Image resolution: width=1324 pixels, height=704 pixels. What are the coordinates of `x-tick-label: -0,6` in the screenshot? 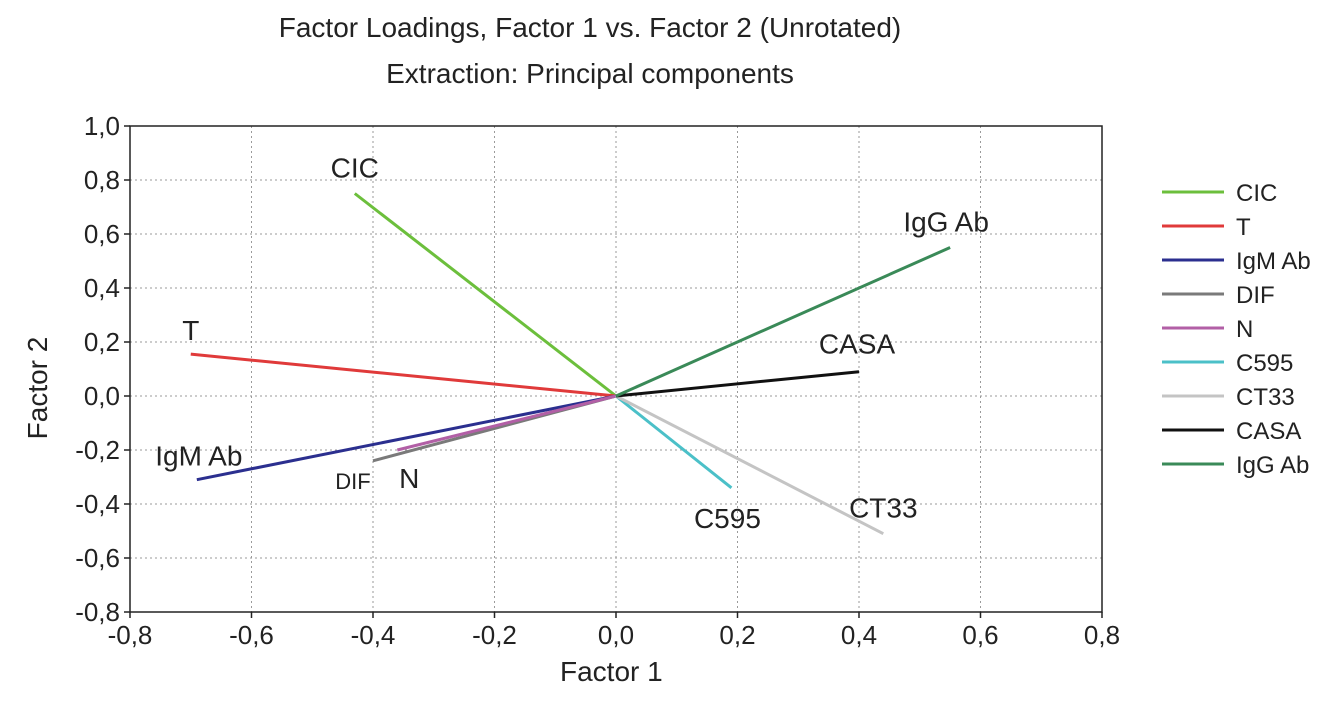 It's located at (251, 635).